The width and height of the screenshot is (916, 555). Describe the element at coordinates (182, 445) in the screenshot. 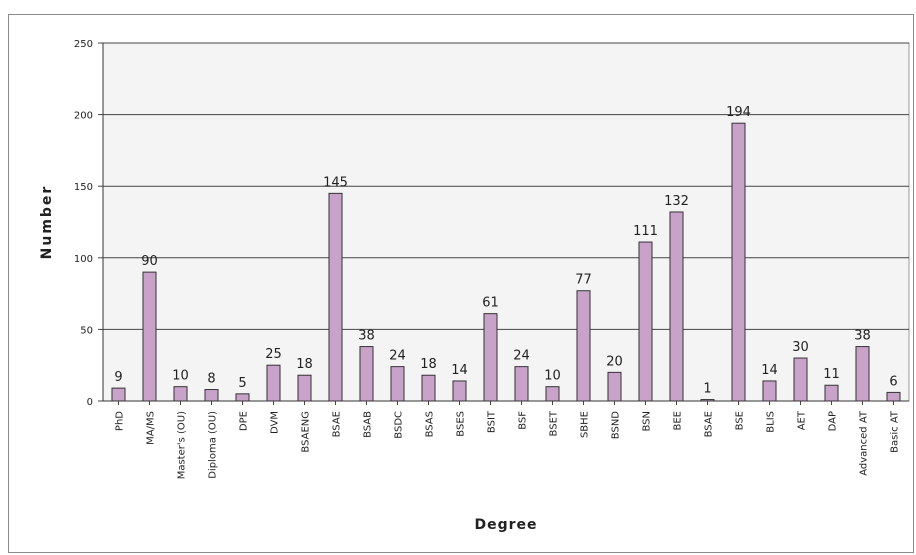

I see `x-category-label: Master's (OU)` at that location.